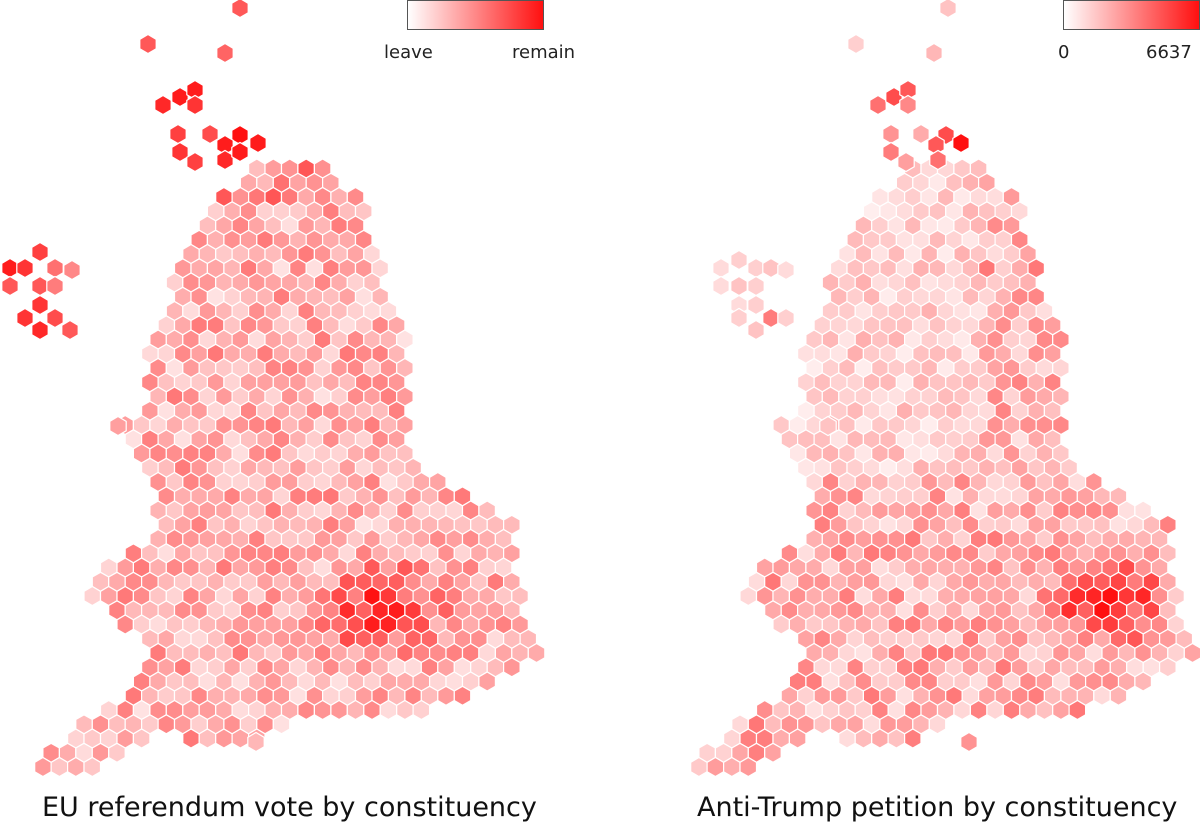  Describe the element at coordinates (475, 15) in the screenshot. I see `eu-referendum-color-legend-bar` at that location.